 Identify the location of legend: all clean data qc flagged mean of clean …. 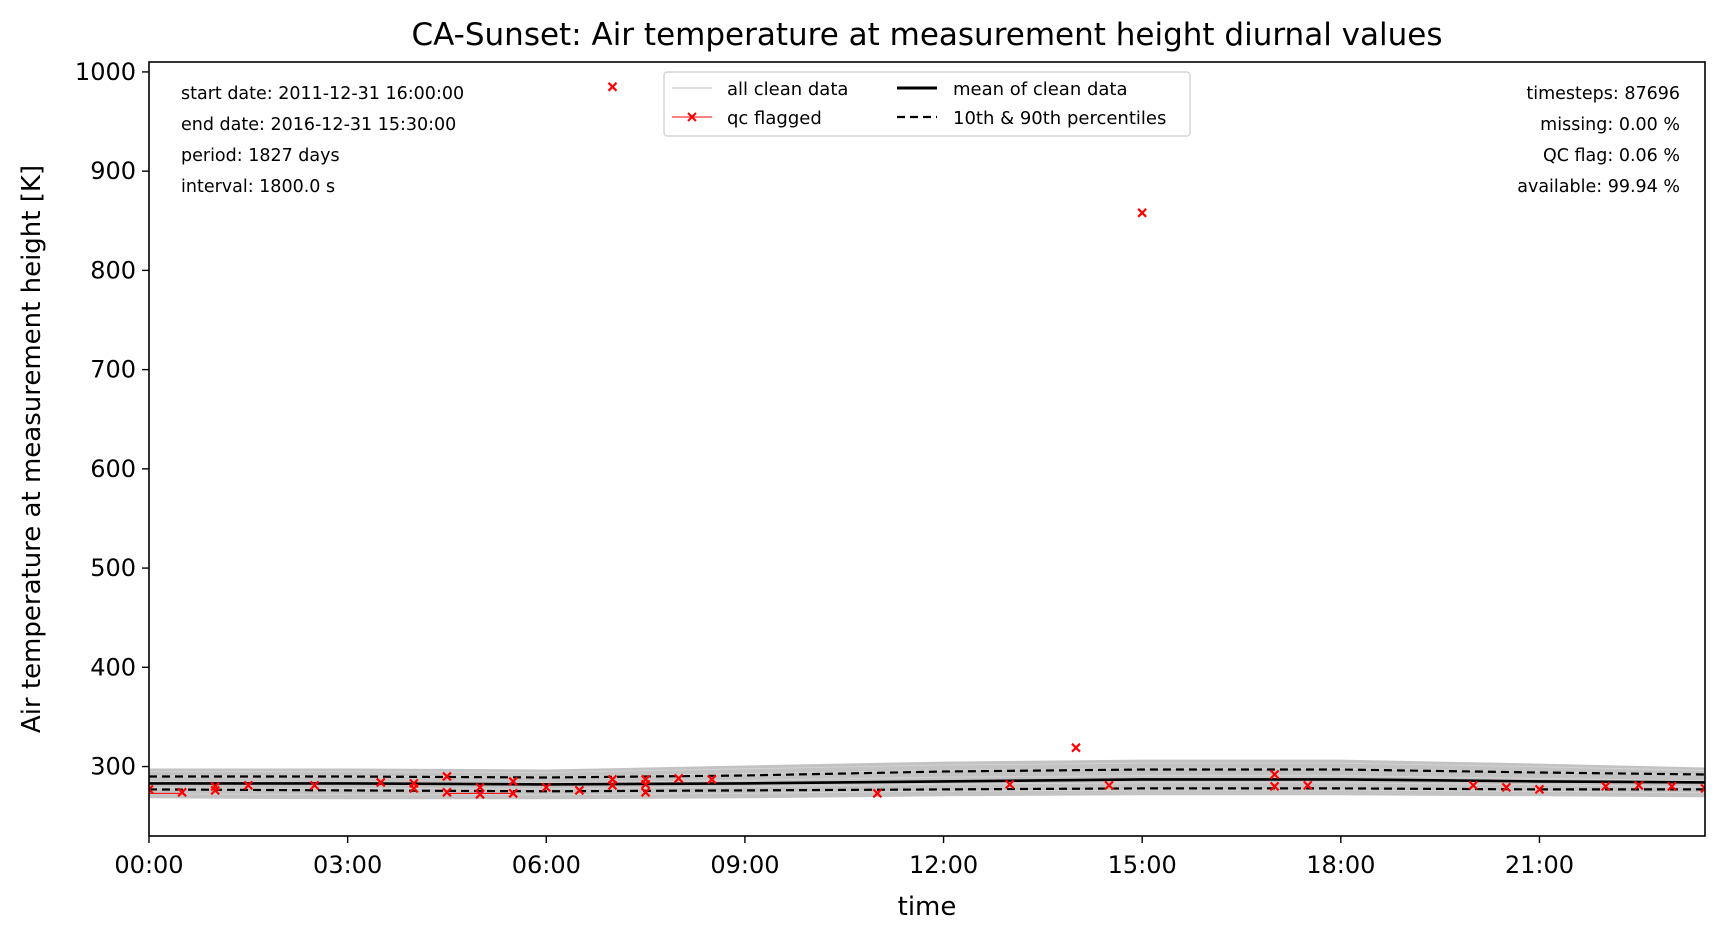
(927, 104).